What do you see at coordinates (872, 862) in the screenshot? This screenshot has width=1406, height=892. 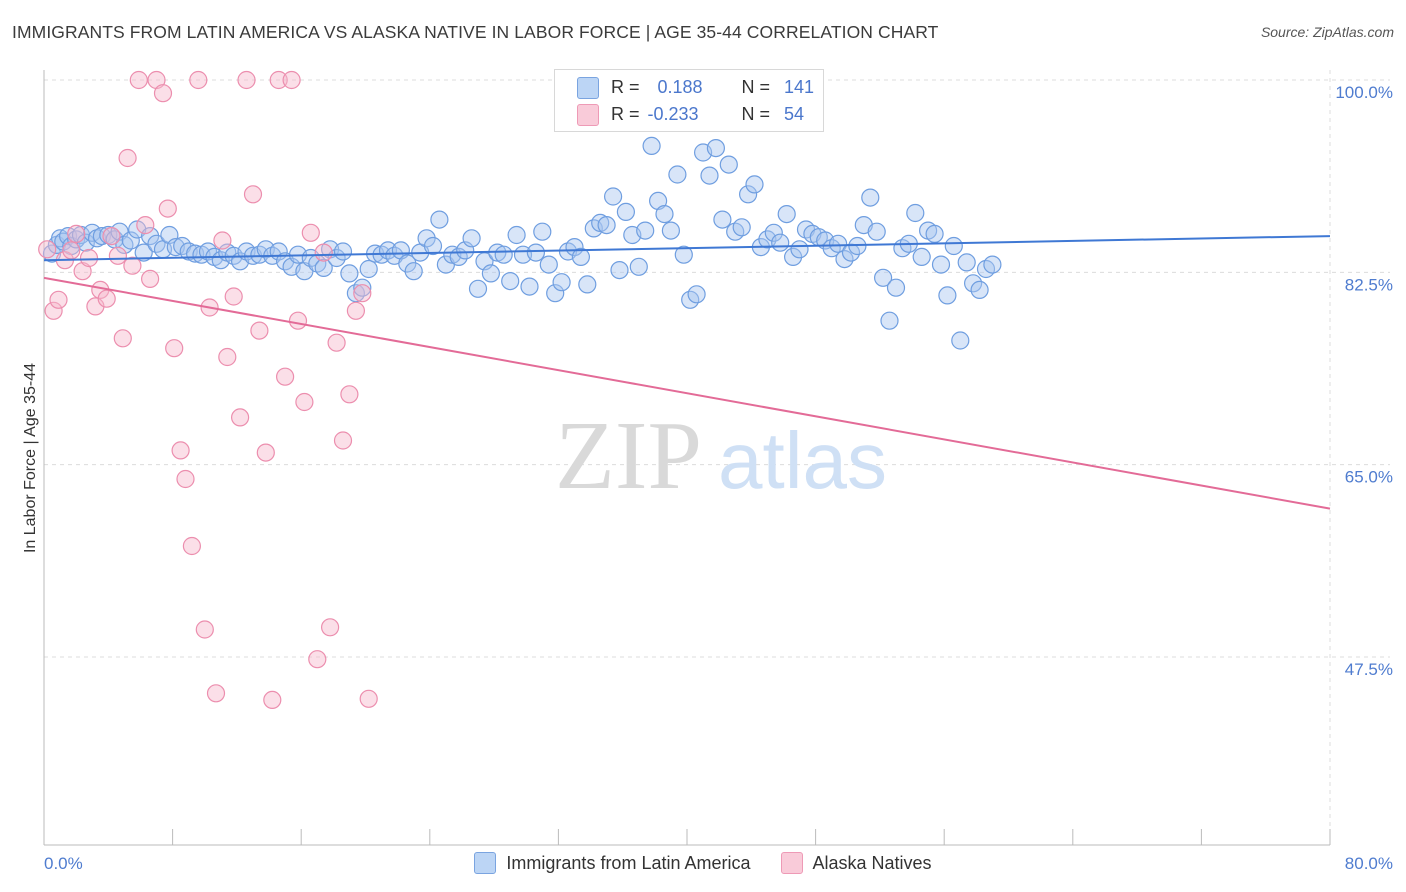 I see `legend-label: Alaska Natives` at bounding box center [872, 862].